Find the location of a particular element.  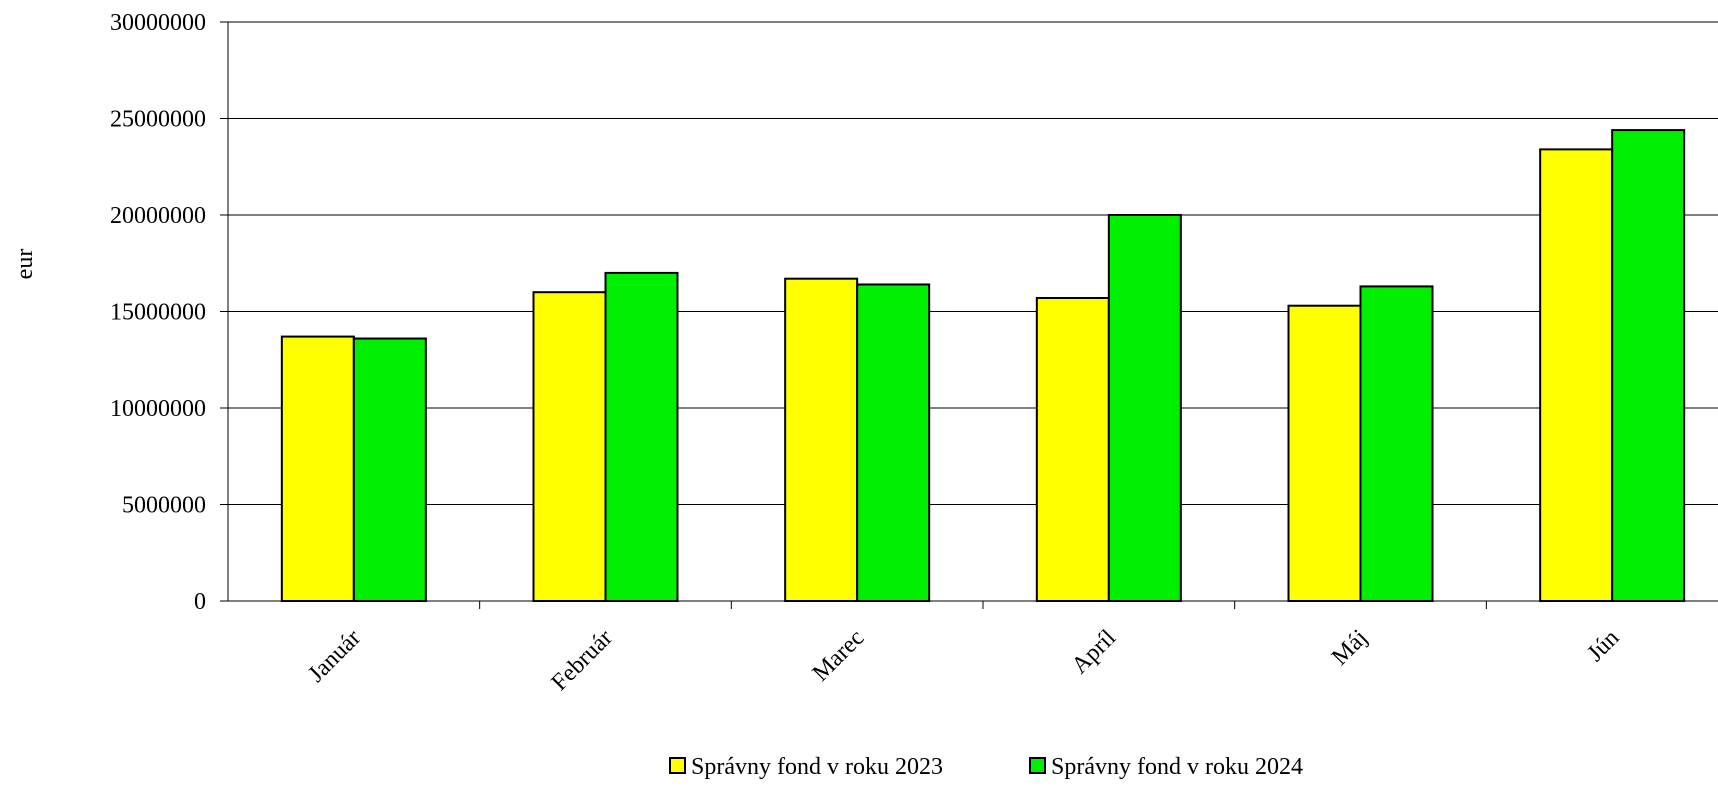

x-tick-label: Január is located at coordinates (334, 656).